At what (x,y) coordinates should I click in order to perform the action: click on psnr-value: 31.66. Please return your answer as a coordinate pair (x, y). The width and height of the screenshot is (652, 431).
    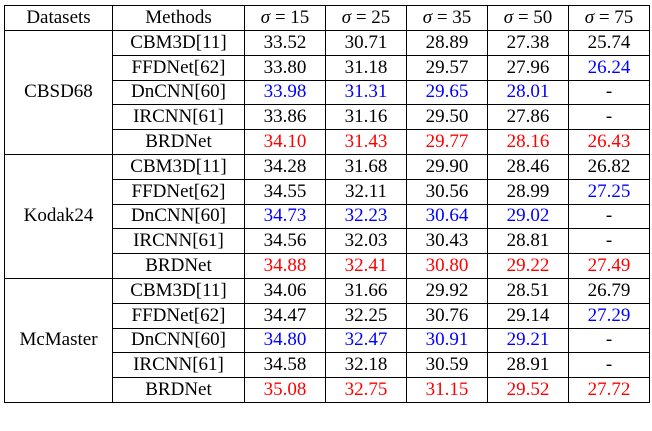
    Looking at the image, I should click on (366, 290).